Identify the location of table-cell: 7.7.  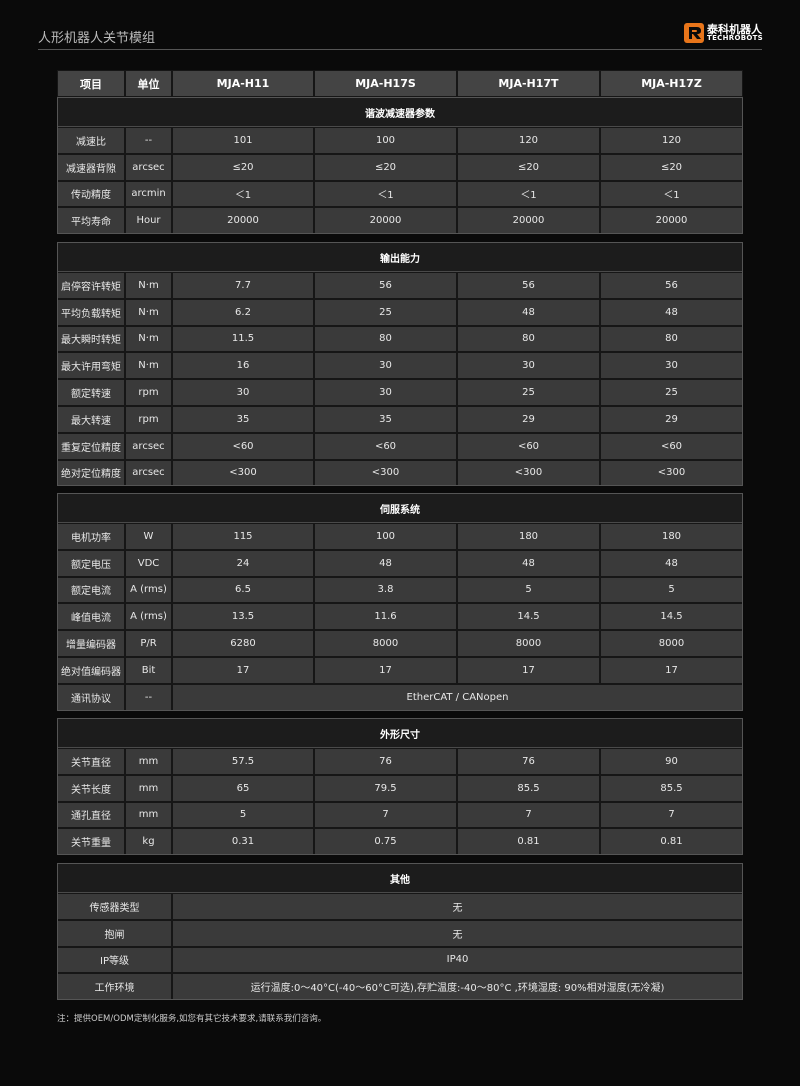
(243, 285).